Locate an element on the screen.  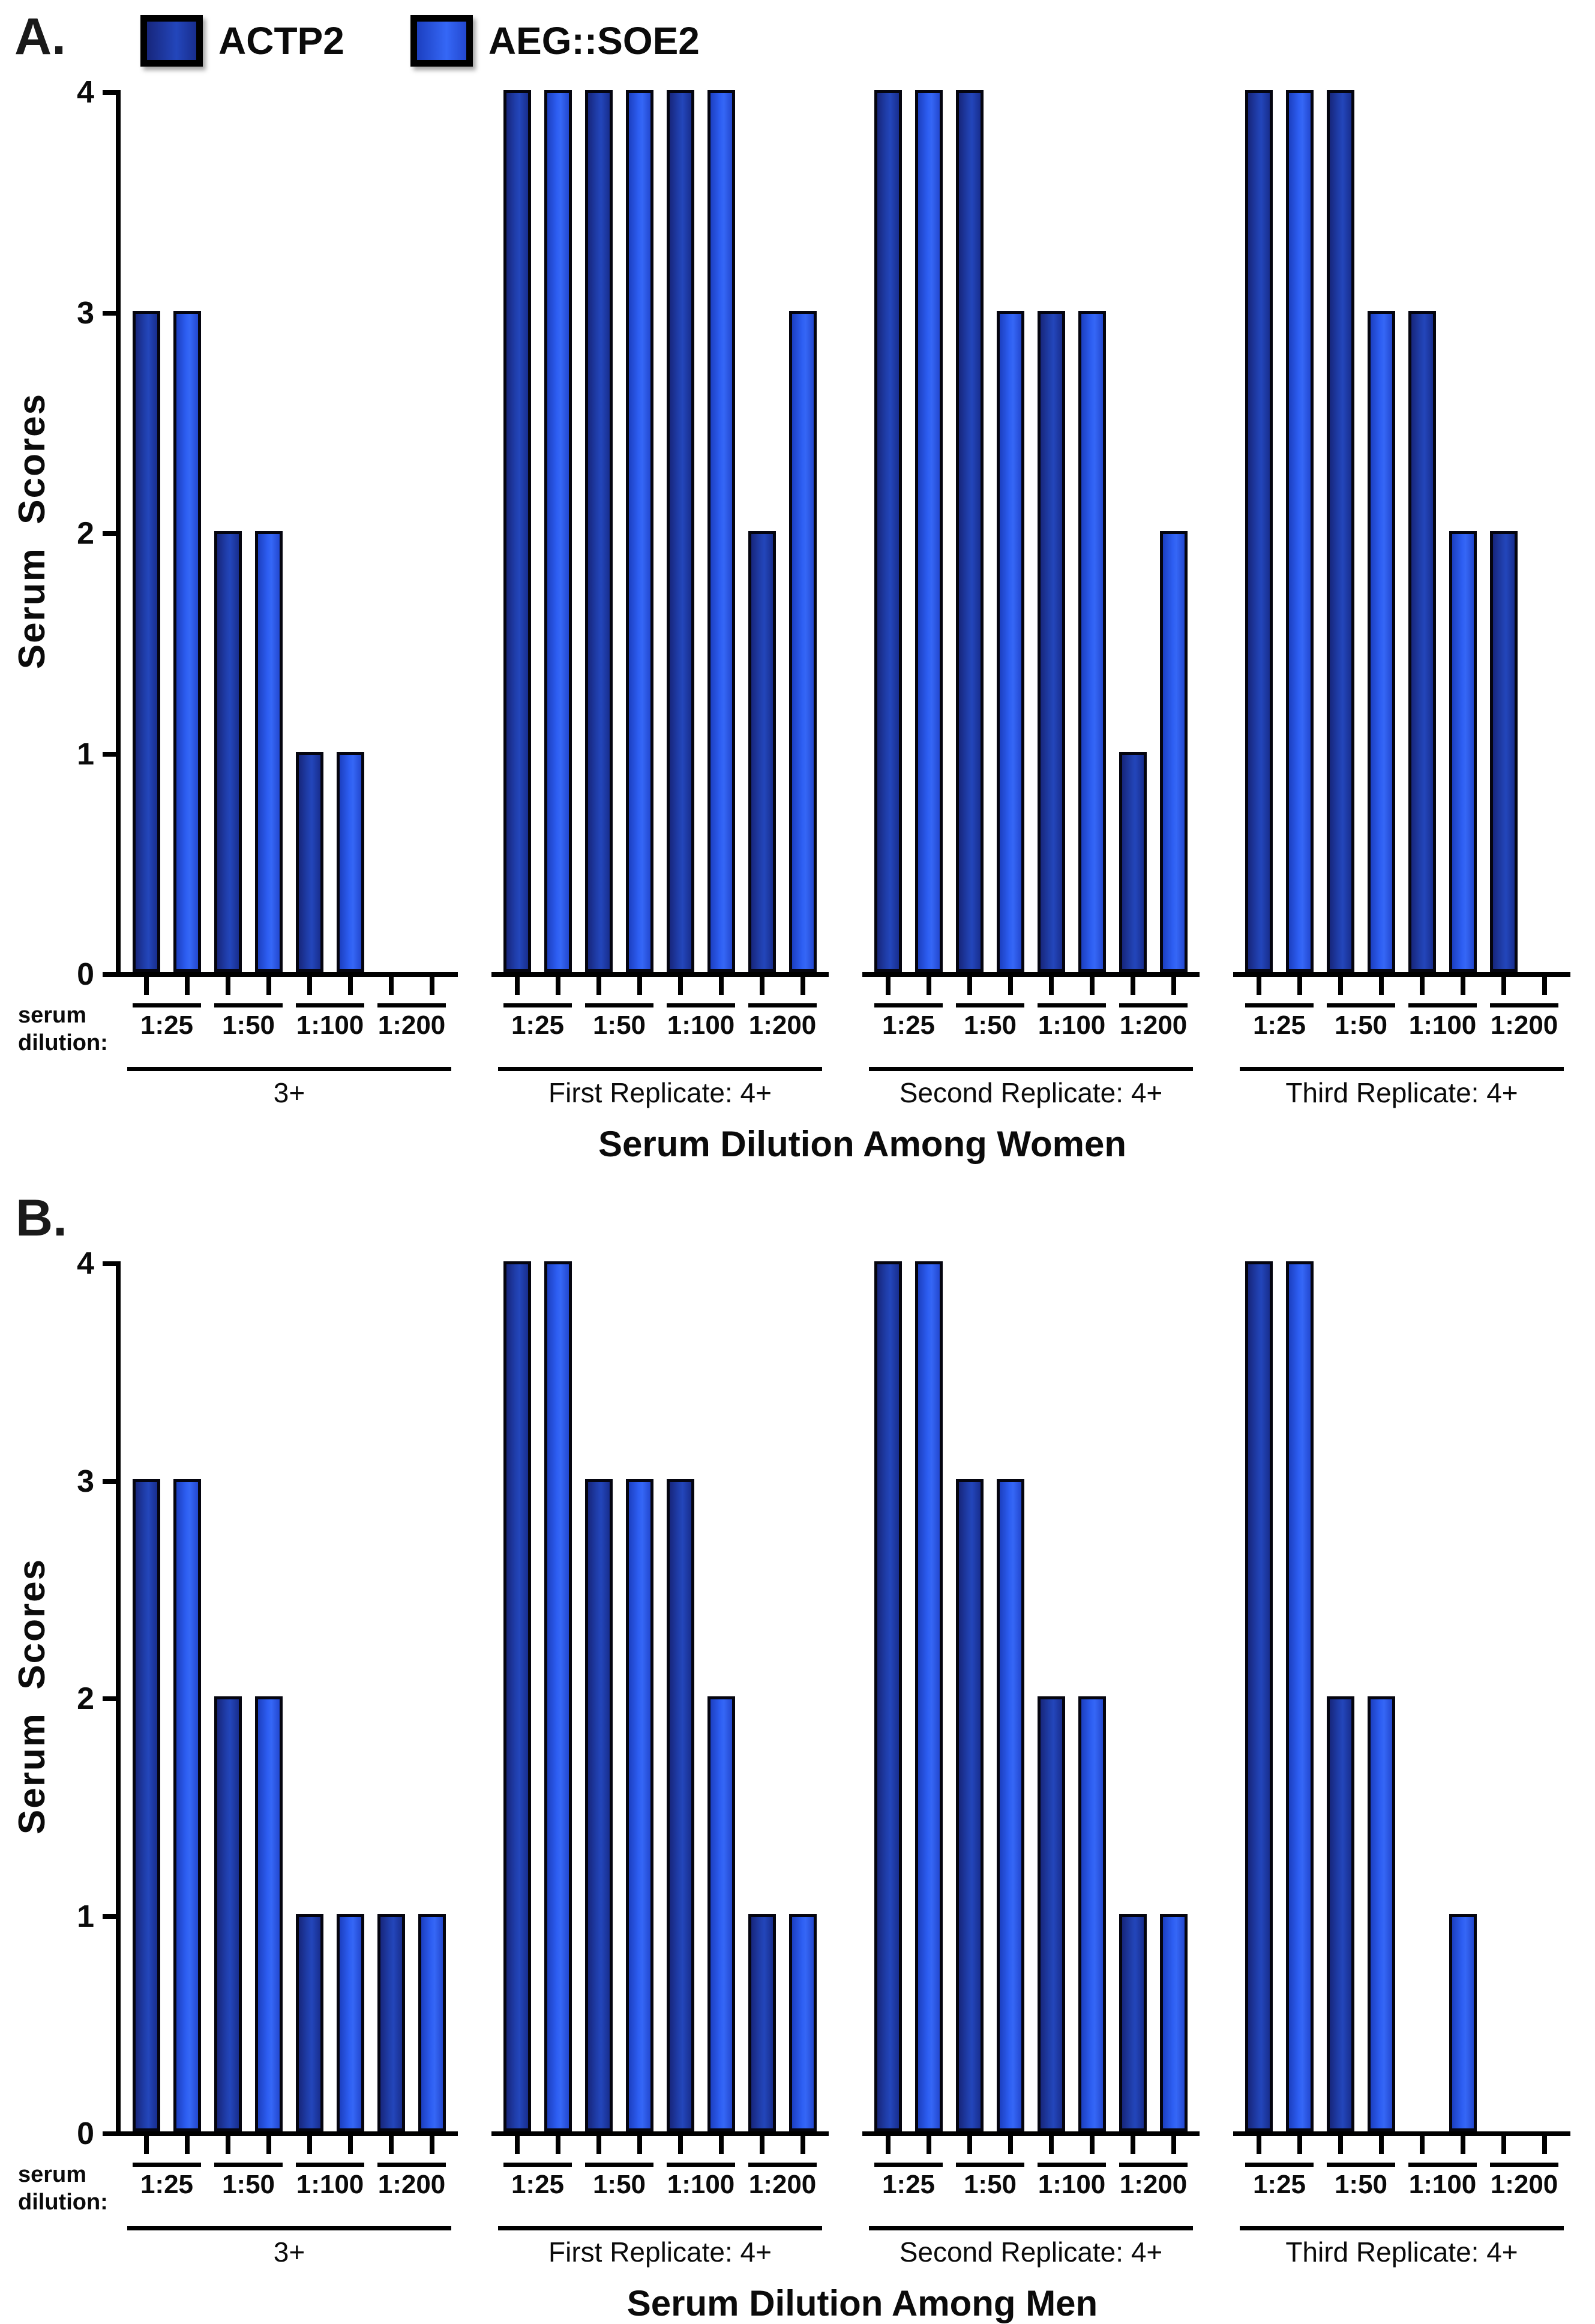
y-axis-tick-label: 3 is located at coordinates (85, 313).